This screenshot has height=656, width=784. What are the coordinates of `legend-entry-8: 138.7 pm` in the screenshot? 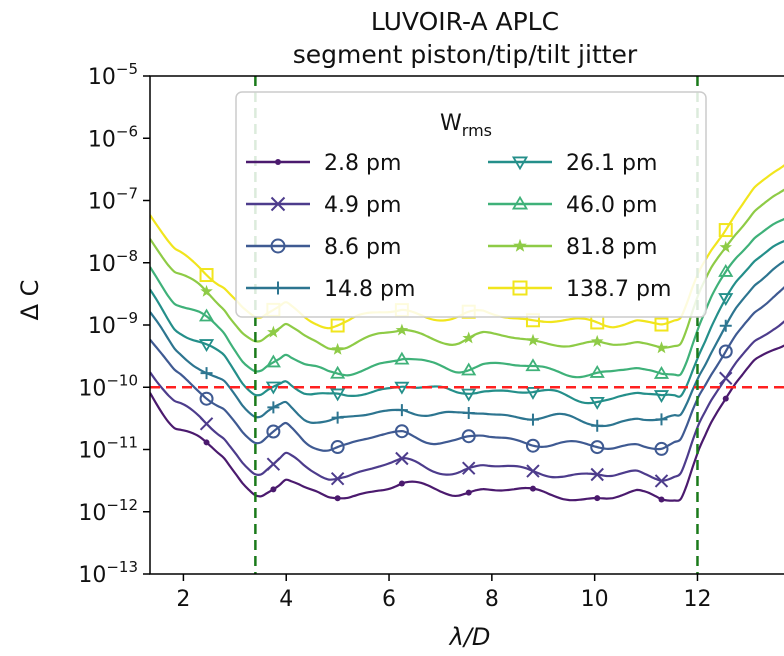 It's located at (579, 289).